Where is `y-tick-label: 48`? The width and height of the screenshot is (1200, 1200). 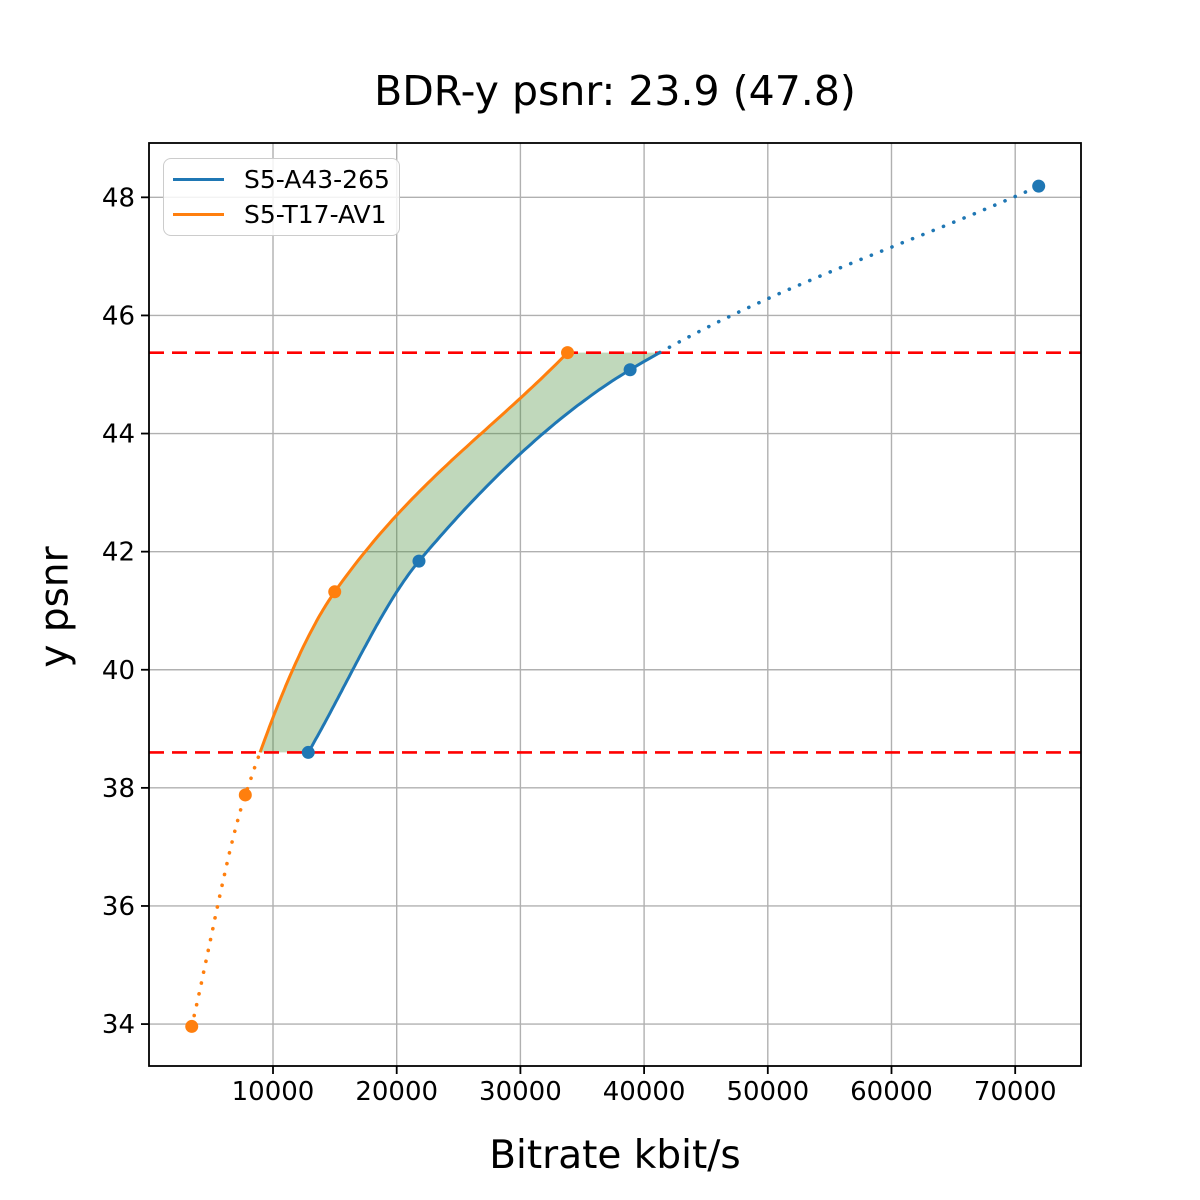
y-tick-label: 48 is located at coordinates (118, 198).